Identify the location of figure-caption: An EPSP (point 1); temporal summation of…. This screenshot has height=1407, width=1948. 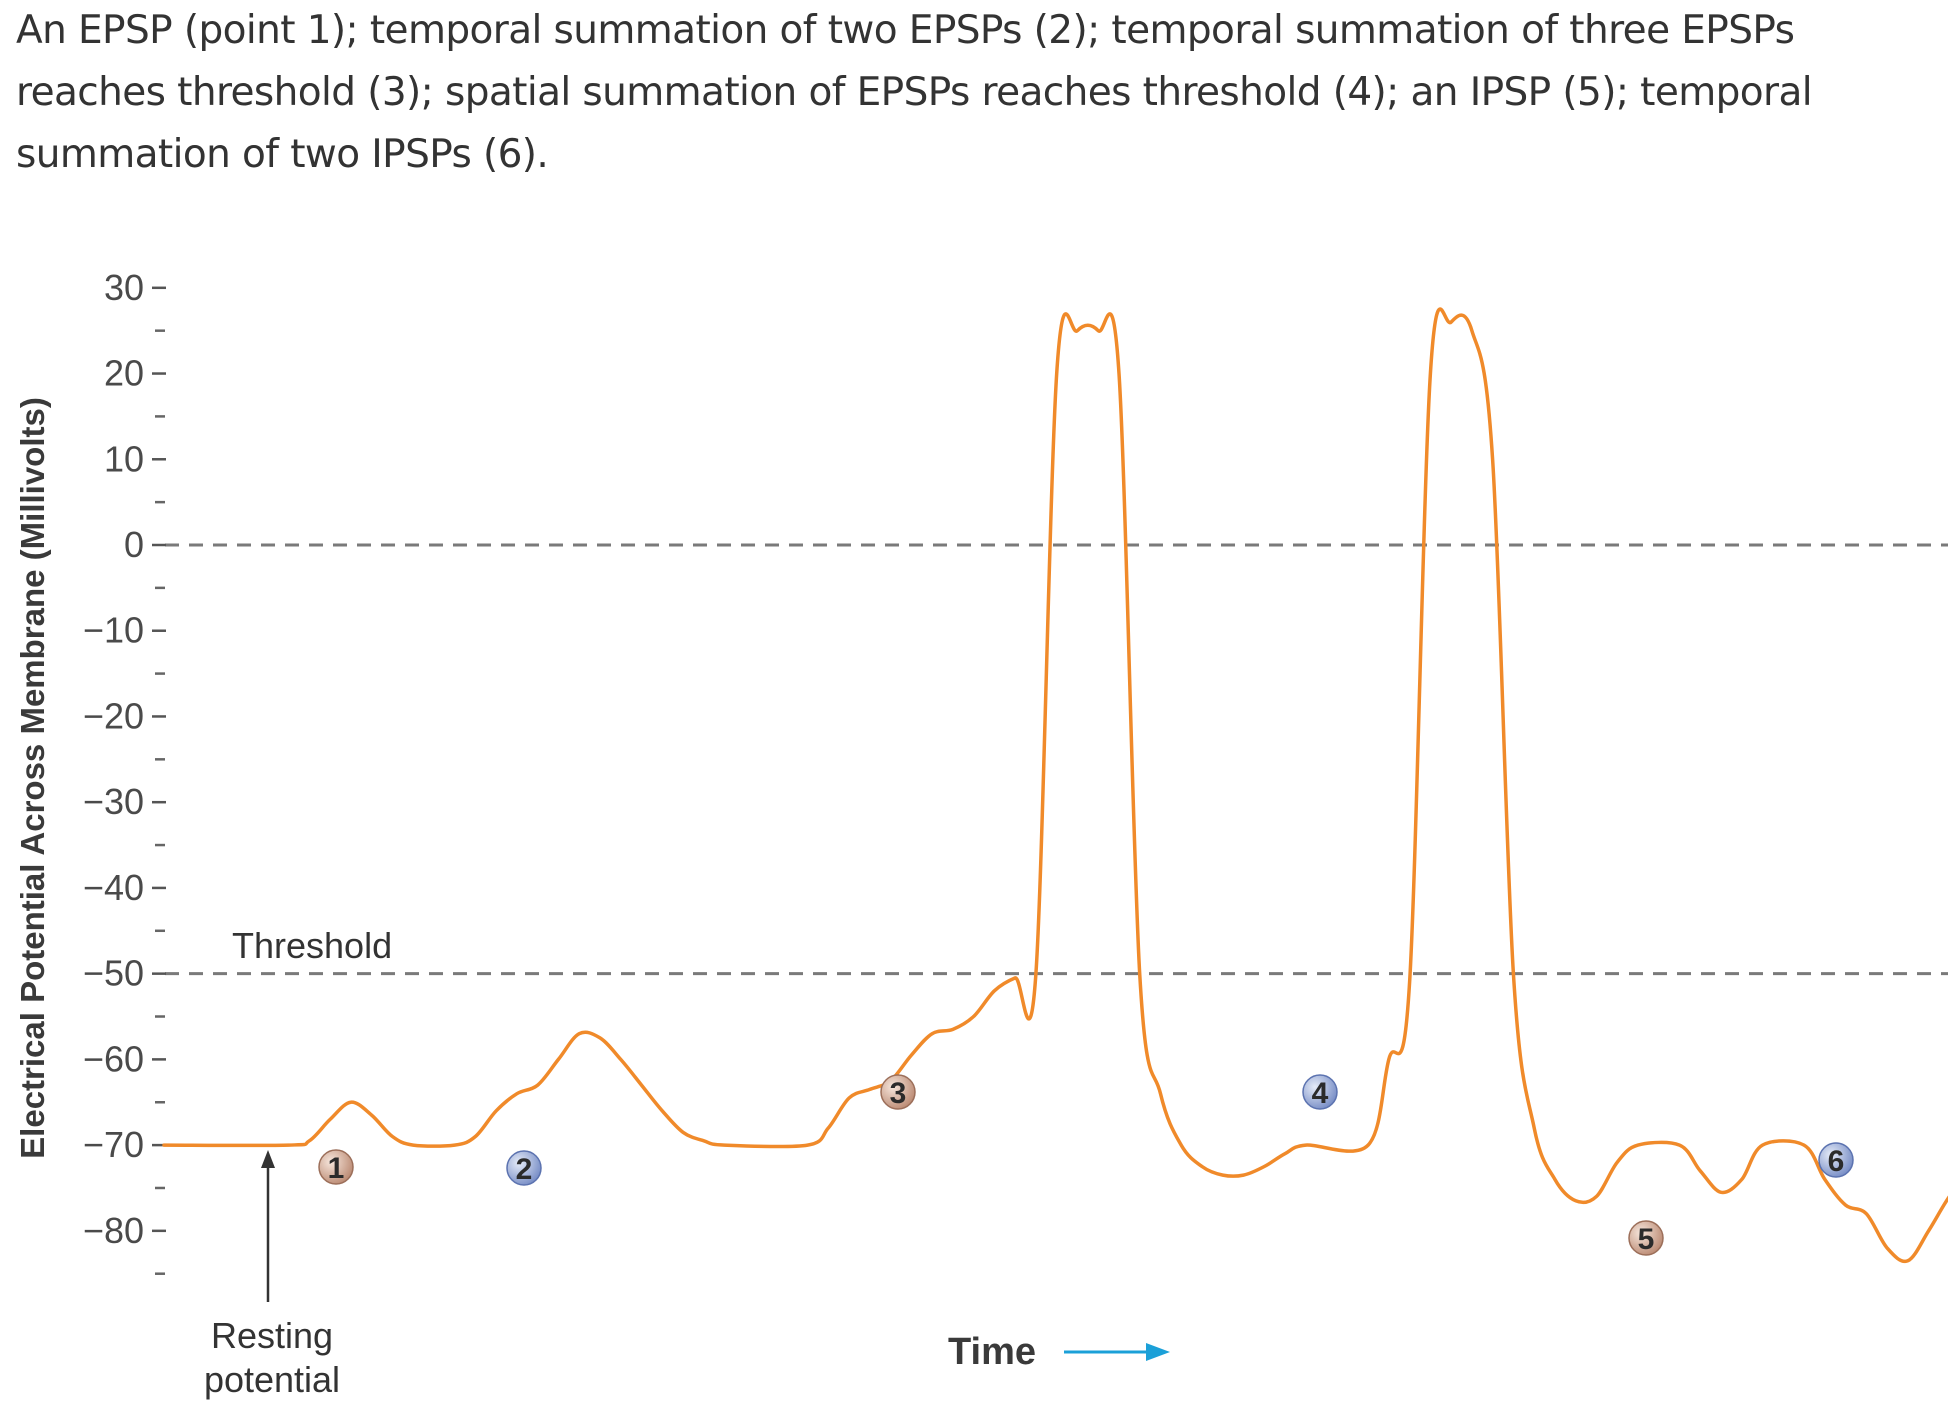
(914, 92).